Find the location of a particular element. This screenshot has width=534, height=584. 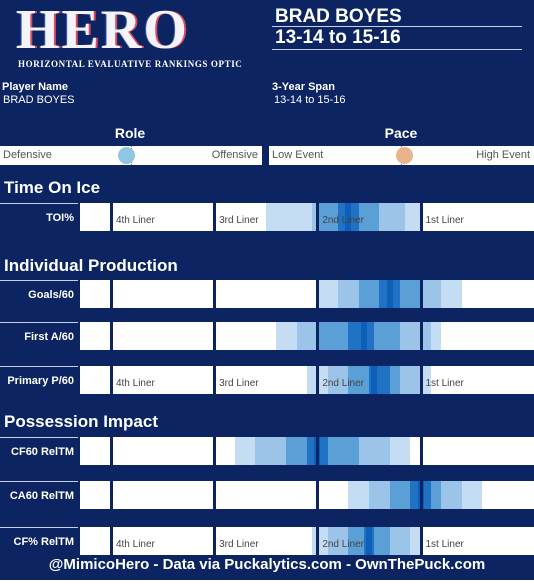

metric-label: TOI% is located at coordinates (39, 217).